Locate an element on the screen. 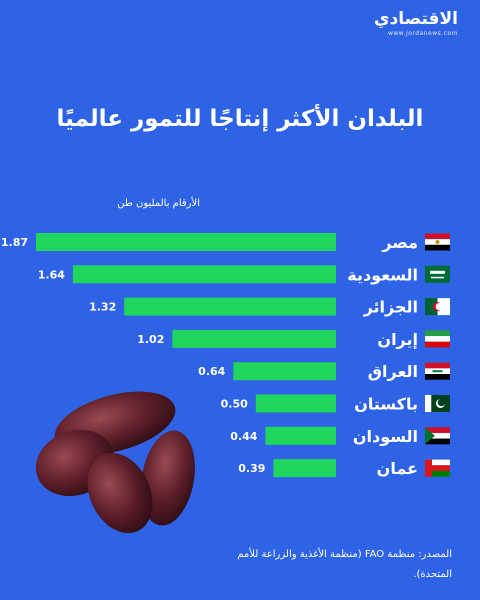 Image resolution: width=480 pixels, height=600 pixels. category-label-7: عمان is located at coordinates (397, 468).